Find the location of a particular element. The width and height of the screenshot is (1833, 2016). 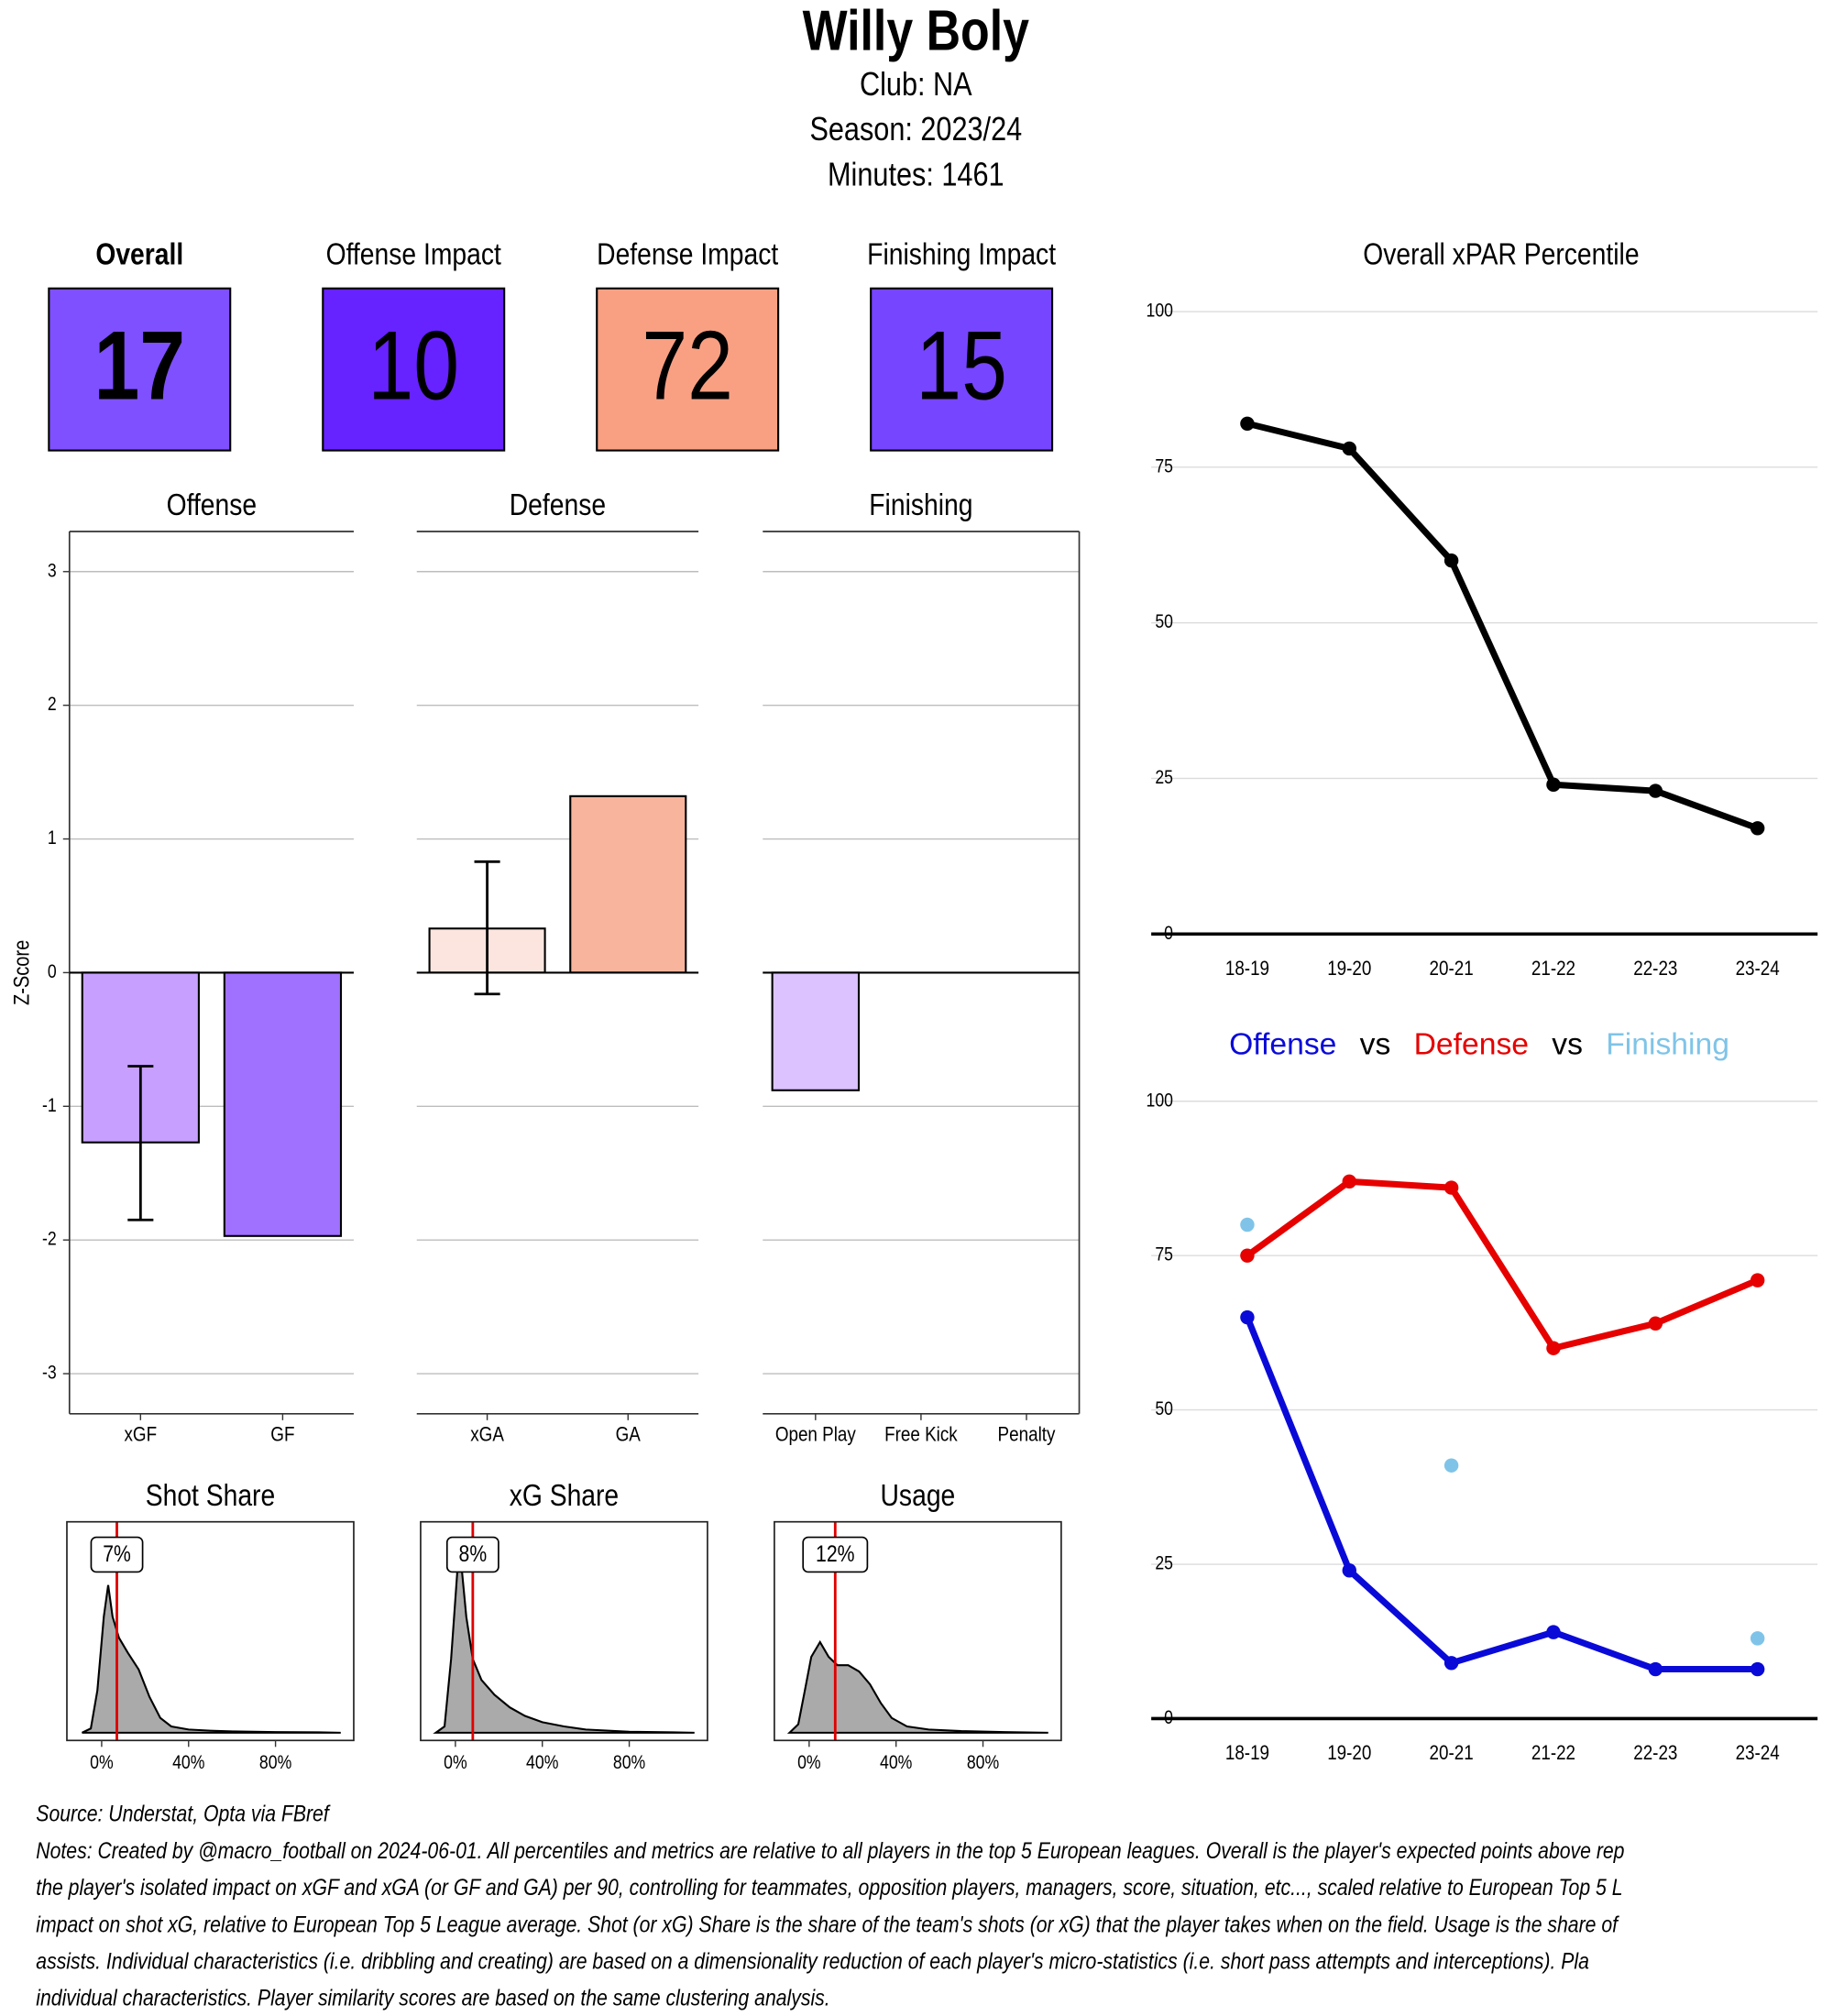

panel-title: Shot Share is located at coordinates (210, 1496).